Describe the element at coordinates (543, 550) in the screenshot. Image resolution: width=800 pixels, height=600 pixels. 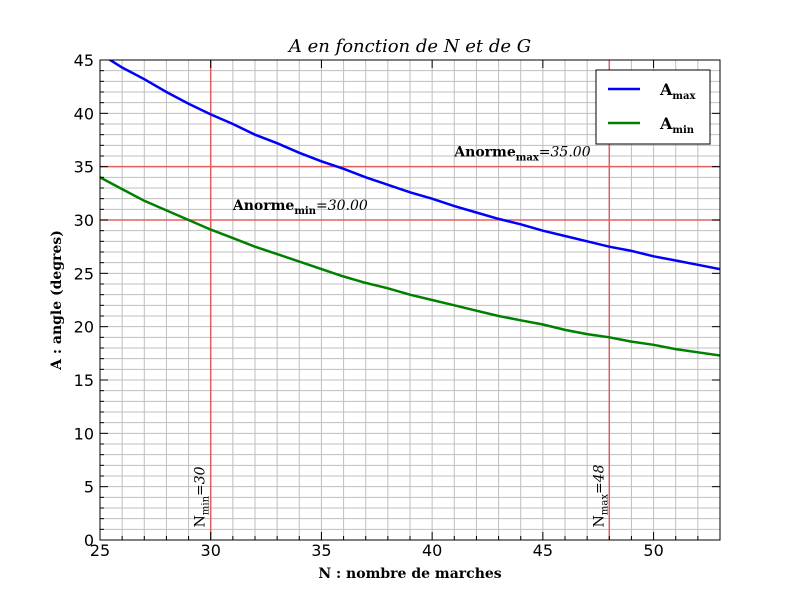
I see `x-tick-label: 45` at that location.